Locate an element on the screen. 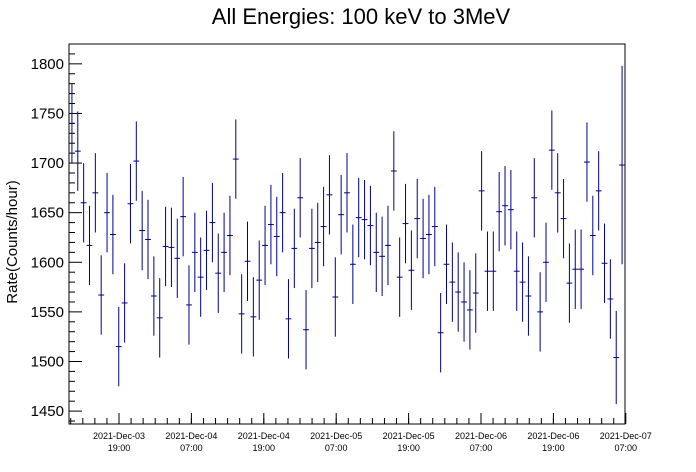 The width and height of the screenshot is (696, 472). y-tick-label: 1550 is located at coordinates (47, 312).